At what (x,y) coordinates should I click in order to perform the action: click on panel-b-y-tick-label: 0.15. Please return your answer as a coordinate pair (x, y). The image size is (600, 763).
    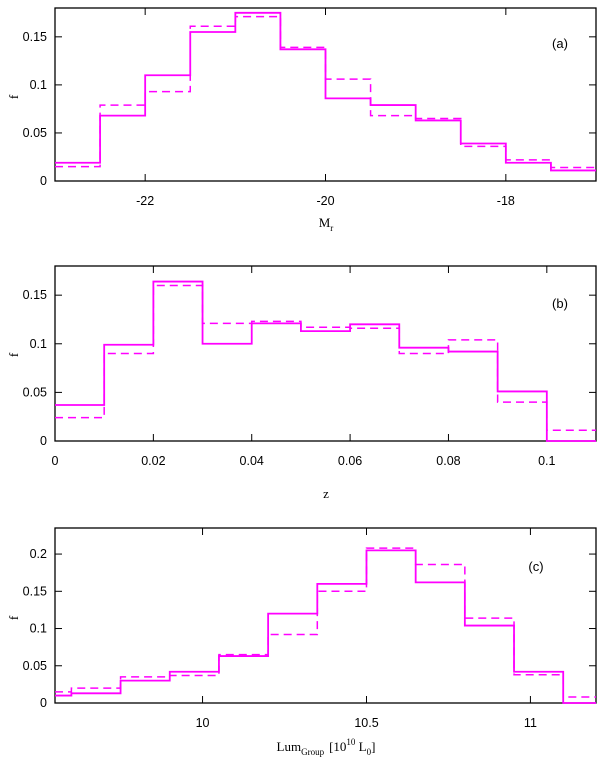
    Looking at the image, I should click on (35, 295).